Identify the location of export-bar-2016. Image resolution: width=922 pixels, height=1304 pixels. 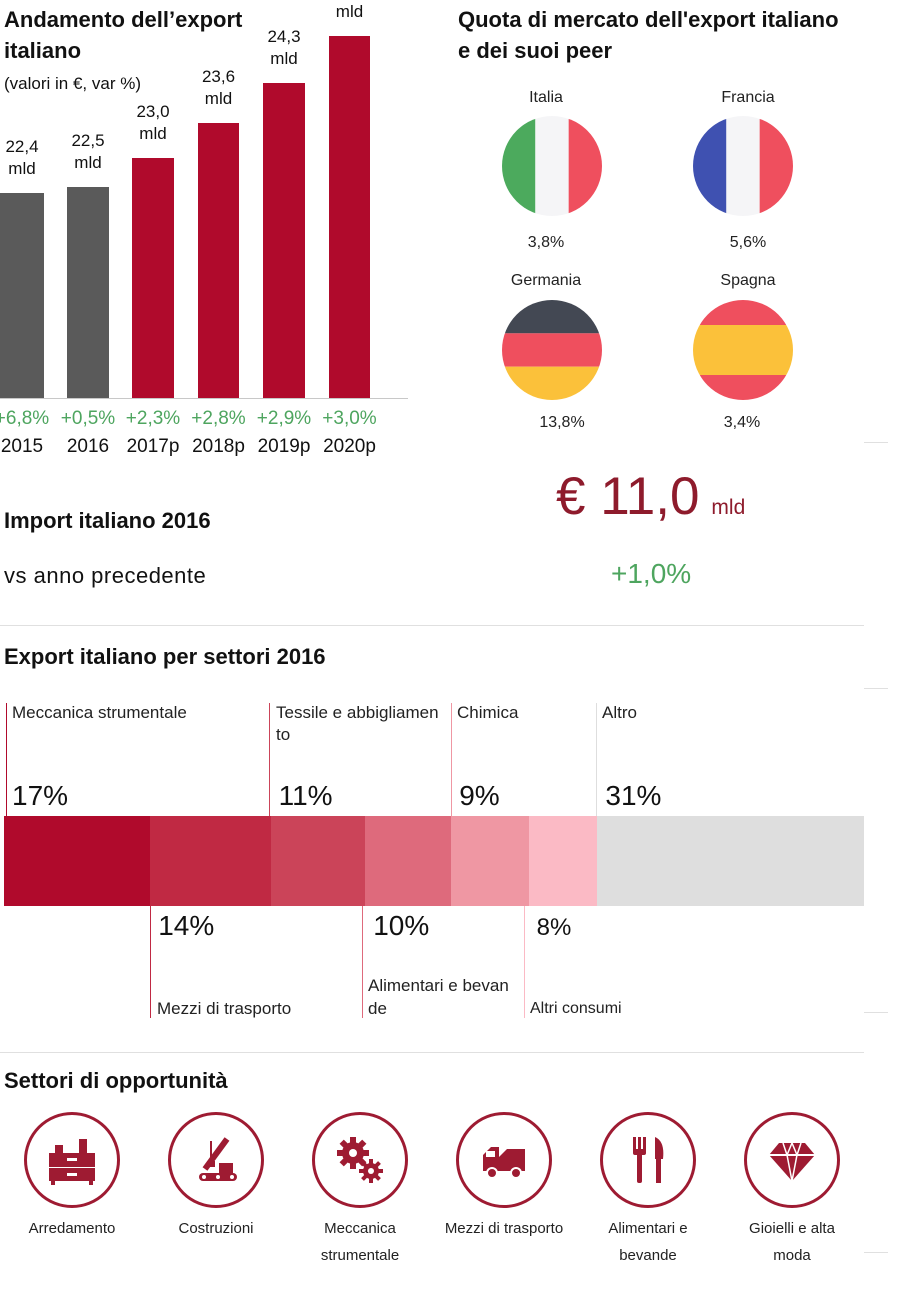
(88, 292).